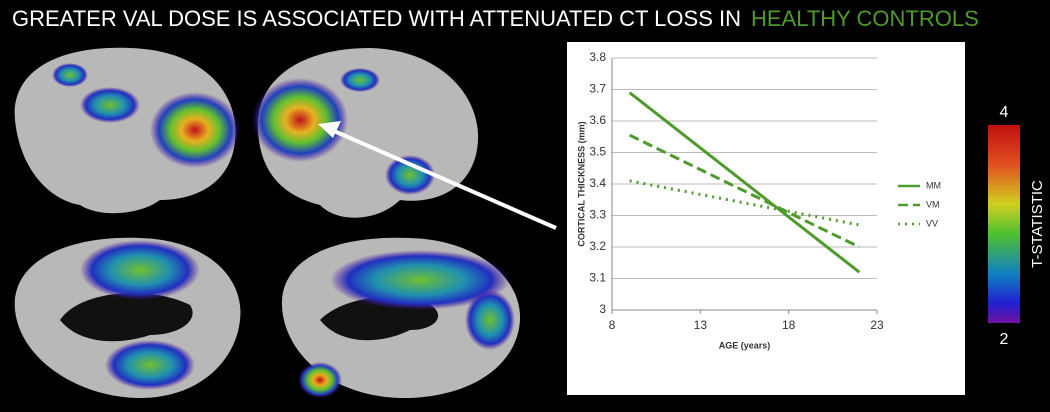  What do you see at coordinates (329, 129) in the screenshot?
I see `arrow-head` at bounding box center [329, 129].